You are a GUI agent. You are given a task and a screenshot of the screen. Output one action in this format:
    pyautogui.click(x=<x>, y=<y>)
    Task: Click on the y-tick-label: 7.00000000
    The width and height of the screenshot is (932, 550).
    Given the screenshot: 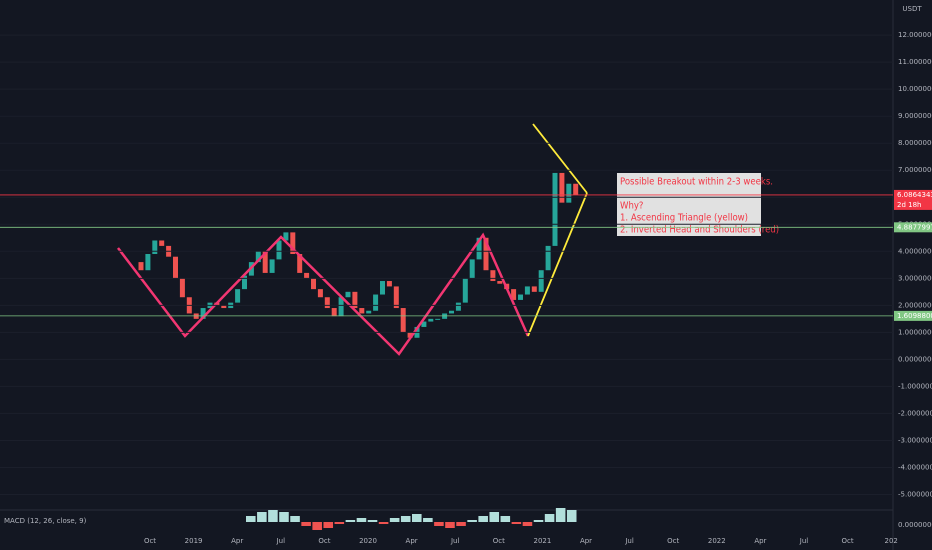 What is the action you would take?
    pyautogui.click(x=915, y=170)
    